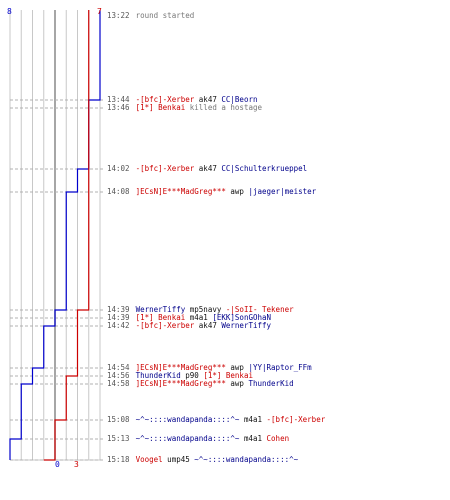 The width and height of the screenshot is (450, 500). What do you see at coordinates (205, 309) in the screenshot?
I see `weapon-name: mp5navy` at bounding box center [205, 309].